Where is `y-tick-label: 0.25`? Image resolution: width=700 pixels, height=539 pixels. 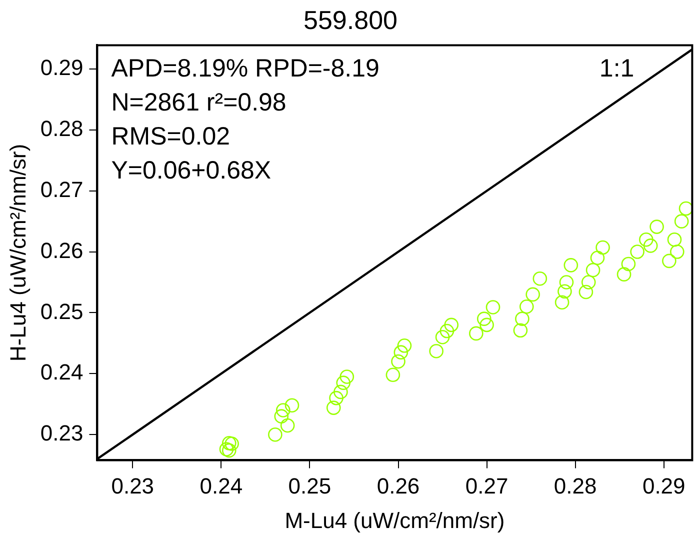
y-tick-label: 0.25 is located at coordinates (62, 311).